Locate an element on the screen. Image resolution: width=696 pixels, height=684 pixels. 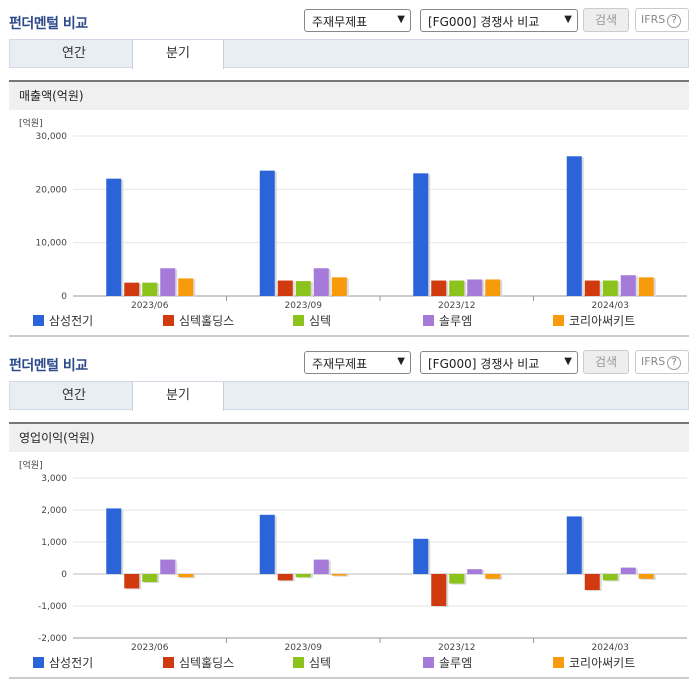
bar-shadow is located at coordinates (341, 576).